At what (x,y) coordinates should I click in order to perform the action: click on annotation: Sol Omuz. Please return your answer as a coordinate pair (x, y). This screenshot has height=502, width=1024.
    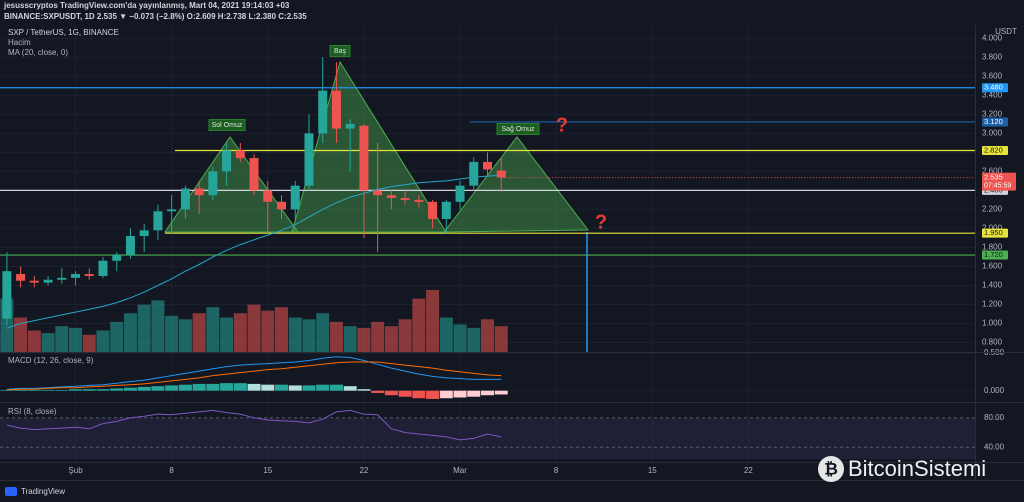
    Looking at the image, I should click on (227, 125).